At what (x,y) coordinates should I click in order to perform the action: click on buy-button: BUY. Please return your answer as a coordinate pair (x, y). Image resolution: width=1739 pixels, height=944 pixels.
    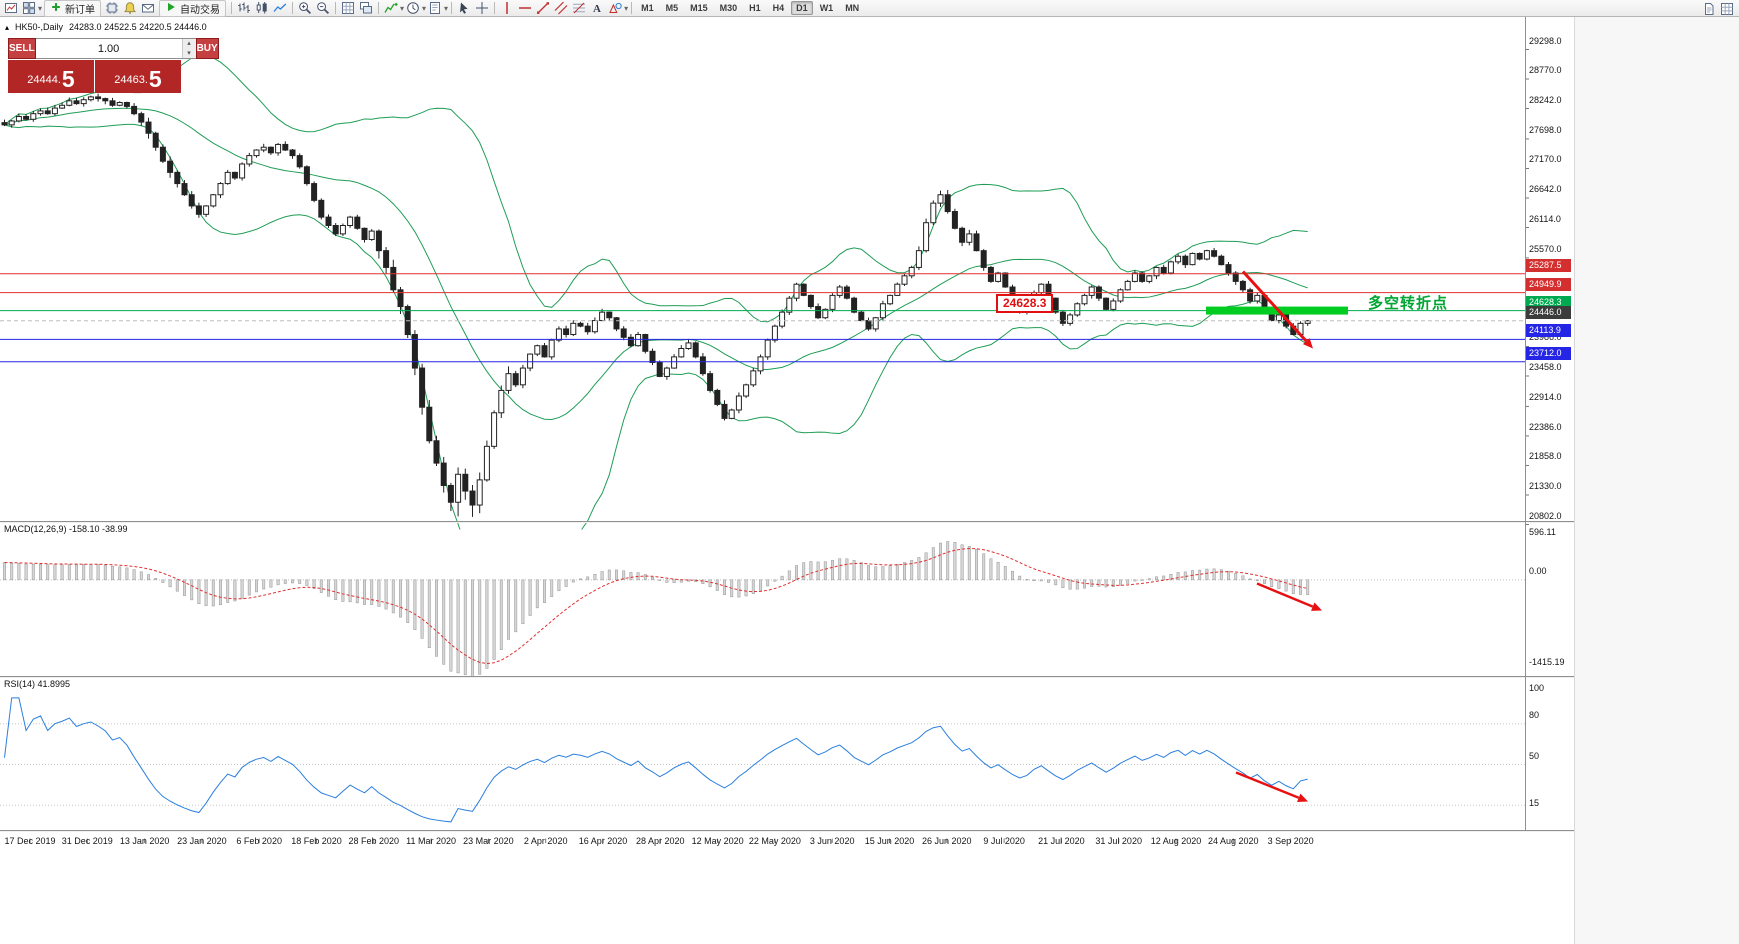
    Looking at the image, I should click on (207, 48).